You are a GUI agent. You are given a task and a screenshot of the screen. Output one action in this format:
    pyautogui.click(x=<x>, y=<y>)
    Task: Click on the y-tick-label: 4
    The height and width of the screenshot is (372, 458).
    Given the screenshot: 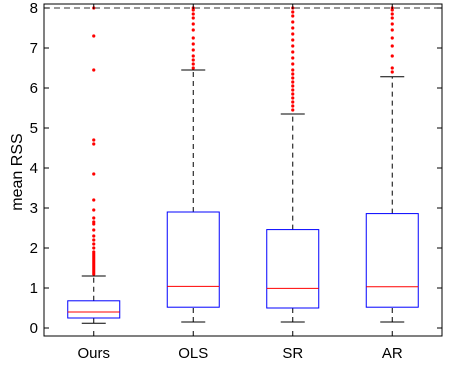 What is the action you would take?
    pyautogui.click(x=34, y=168)
    